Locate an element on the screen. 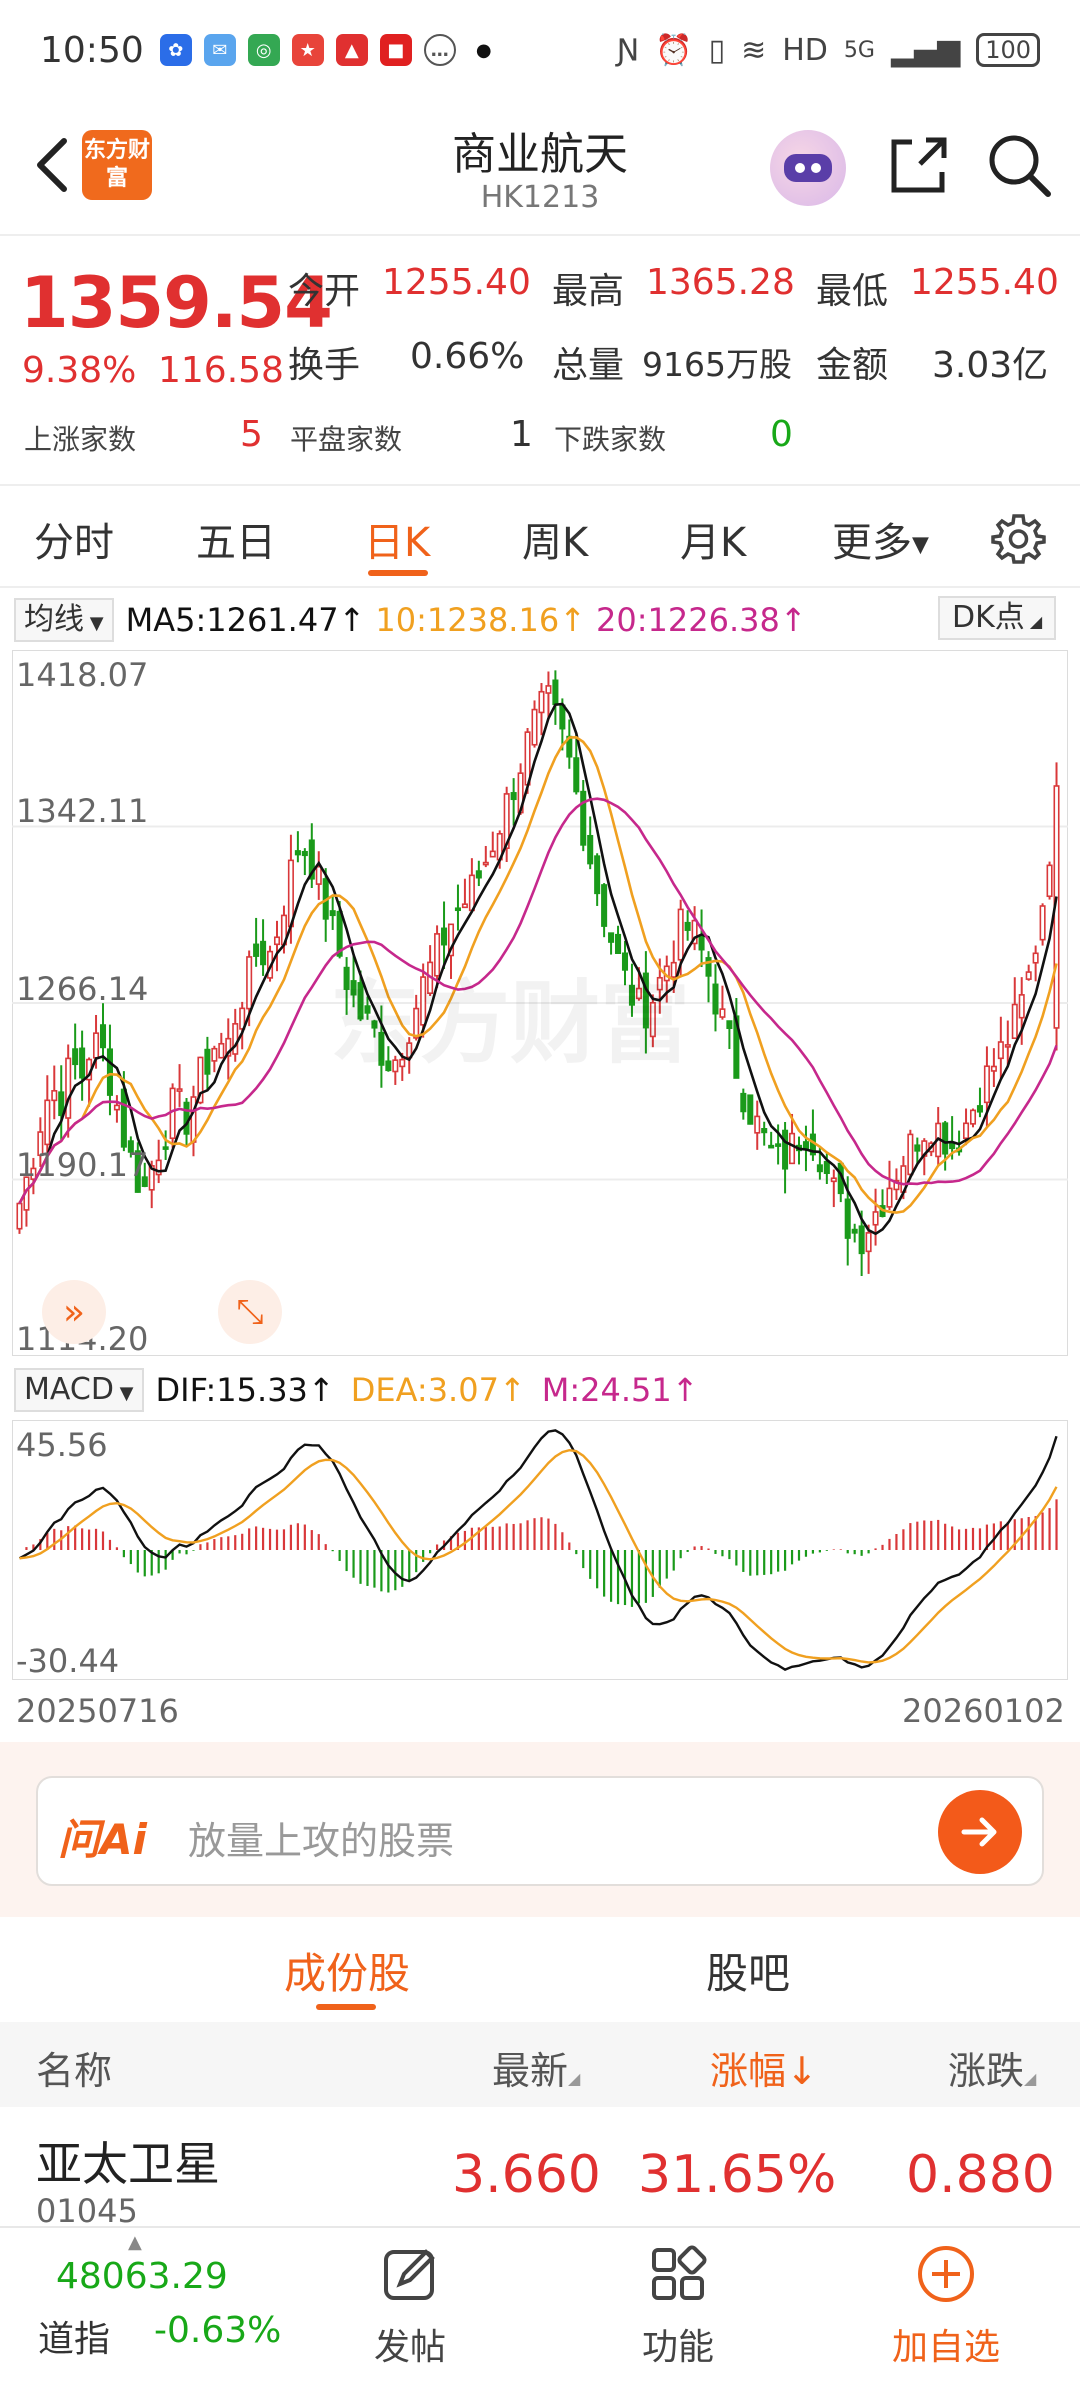 The height and width of the screenshot is (2400, 1080). browser-app-icon: ◎ is located at coordinates (263, 50).